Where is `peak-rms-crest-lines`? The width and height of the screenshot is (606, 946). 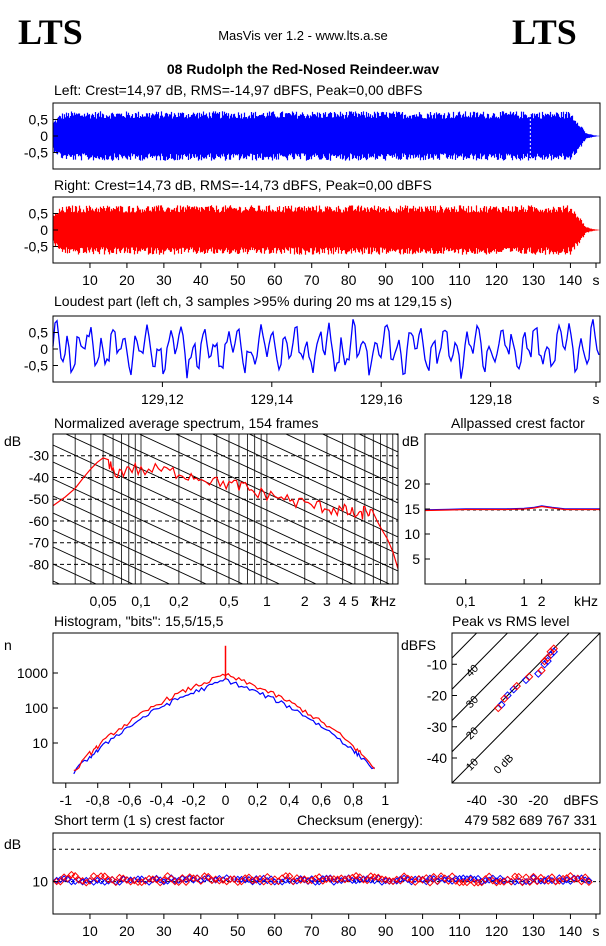 peak-rms-crest-lines is located at coordinates (526, 708).